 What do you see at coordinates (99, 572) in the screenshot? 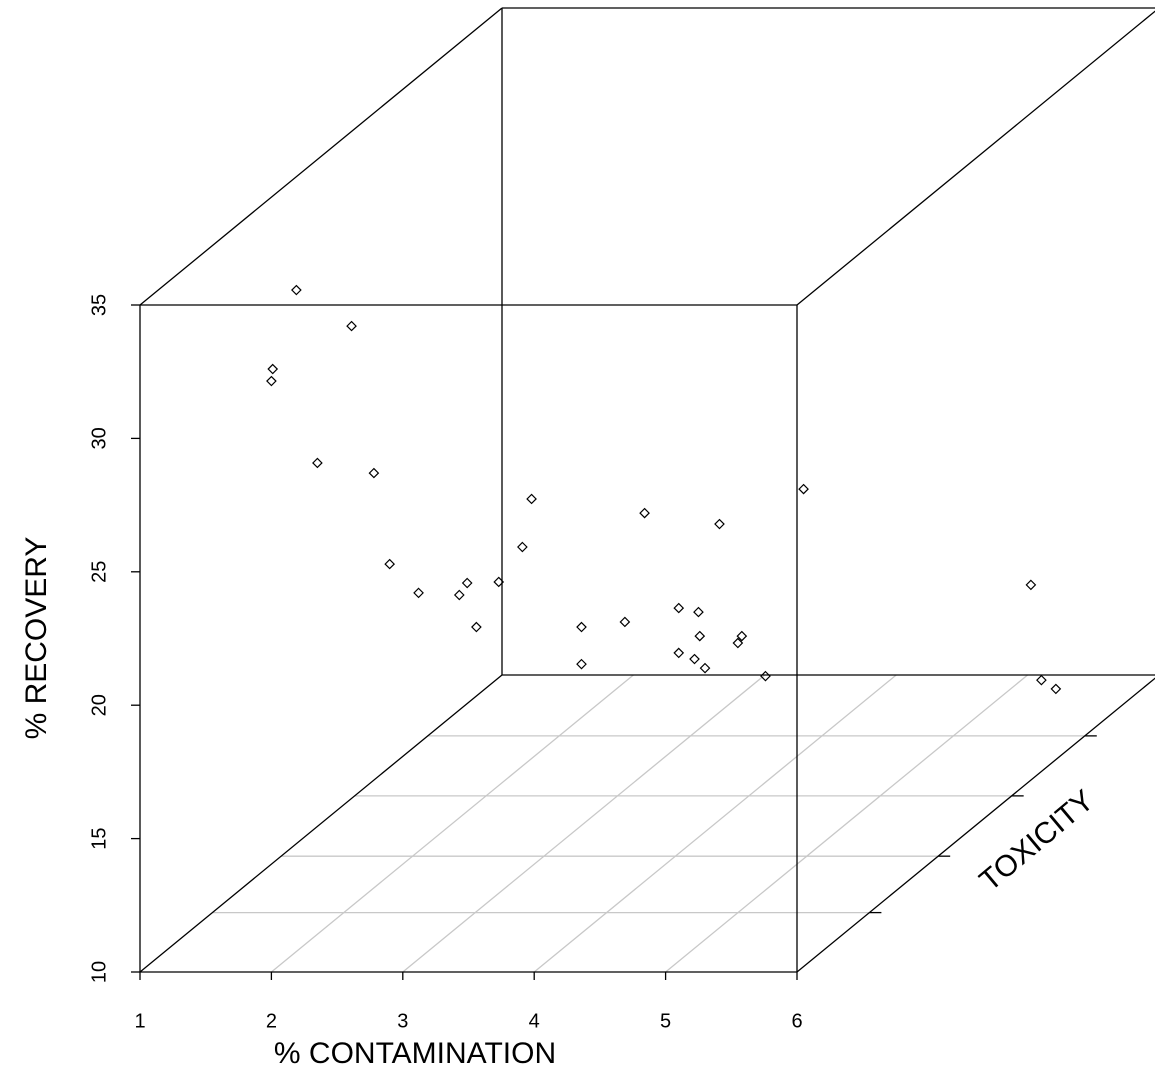
I see `y-tick-label: 25` at bounding box center [99, 572].